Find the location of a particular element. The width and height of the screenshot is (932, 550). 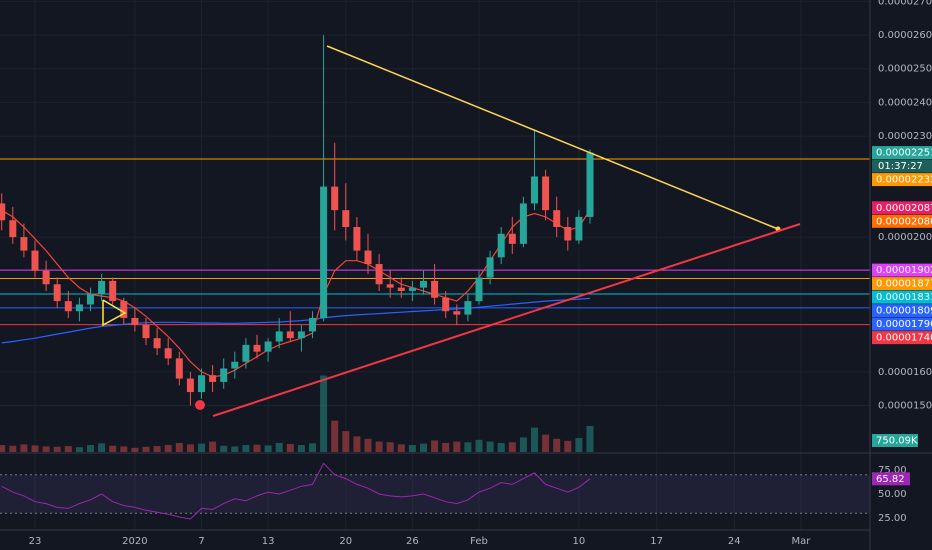

price-tag-label: 0.00001790 is located at coordinates (904, 324).